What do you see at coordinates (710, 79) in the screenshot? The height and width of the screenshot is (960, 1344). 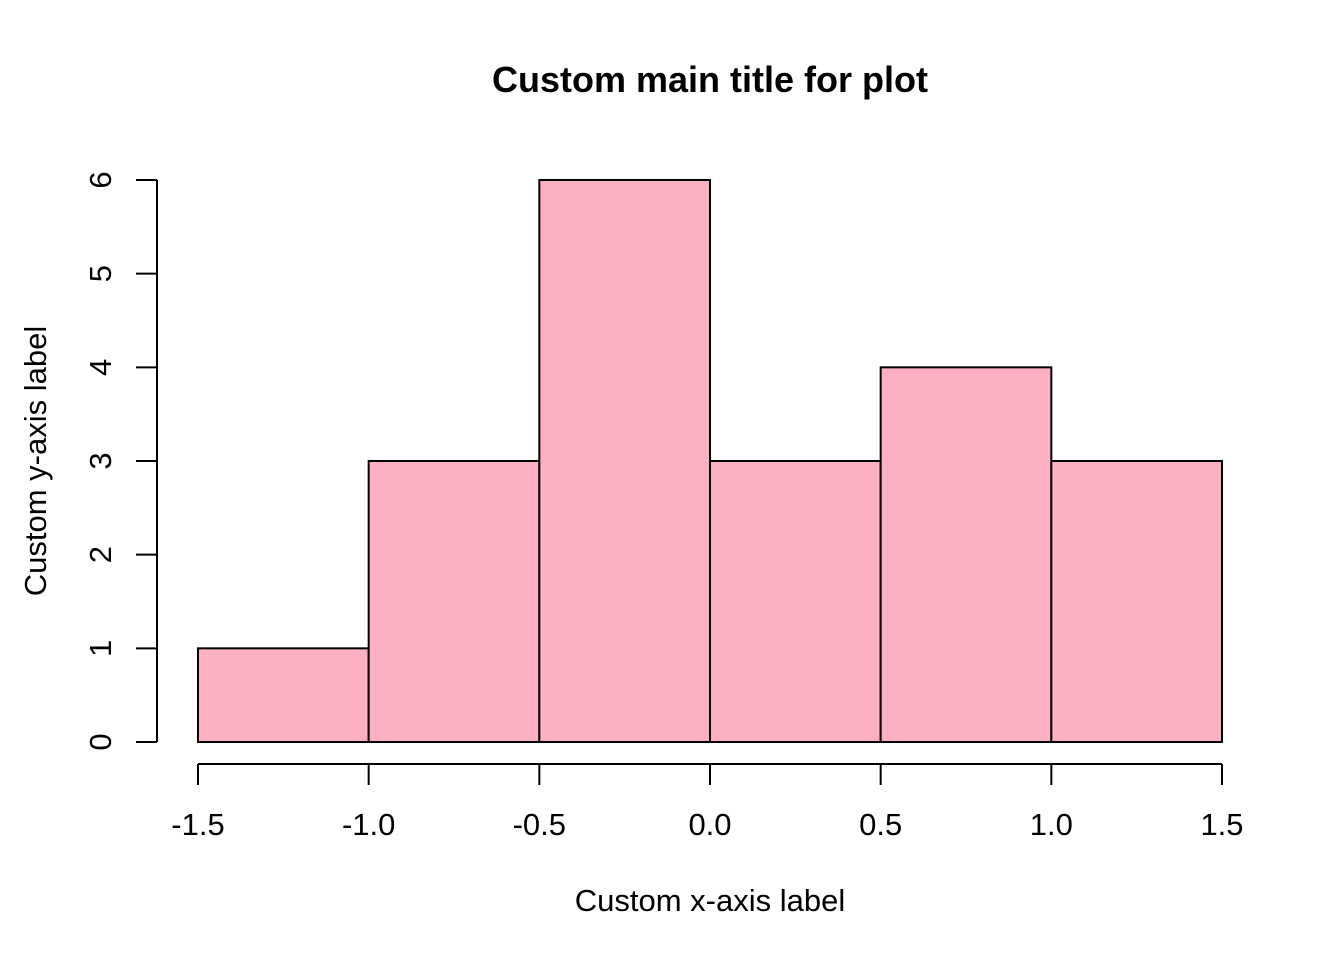 I see `chart-title: Custom main title for plot` at bounding box center [710, 79].